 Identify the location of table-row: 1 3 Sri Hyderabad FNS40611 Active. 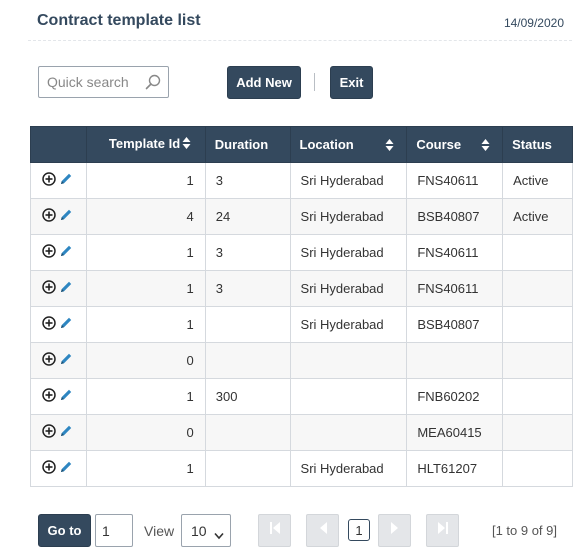
(301, 180).